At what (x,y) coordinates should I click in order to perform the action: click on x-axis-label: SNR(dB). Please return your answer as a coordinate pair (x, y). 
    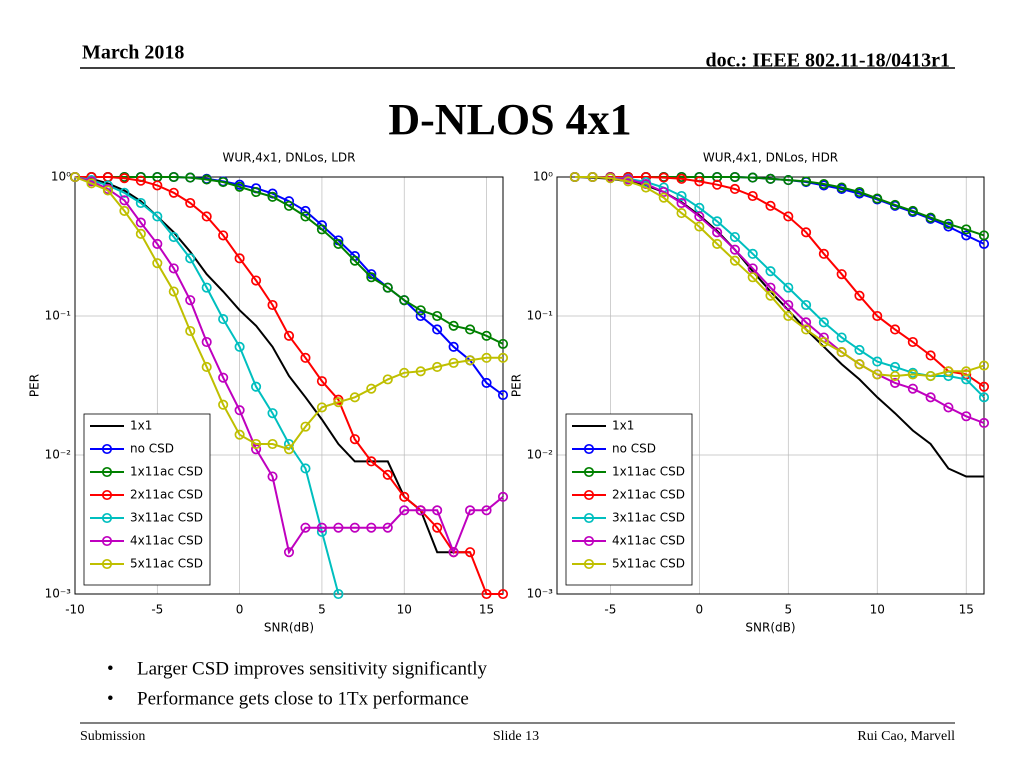
    Looking at the image, I should click on (770, 628).